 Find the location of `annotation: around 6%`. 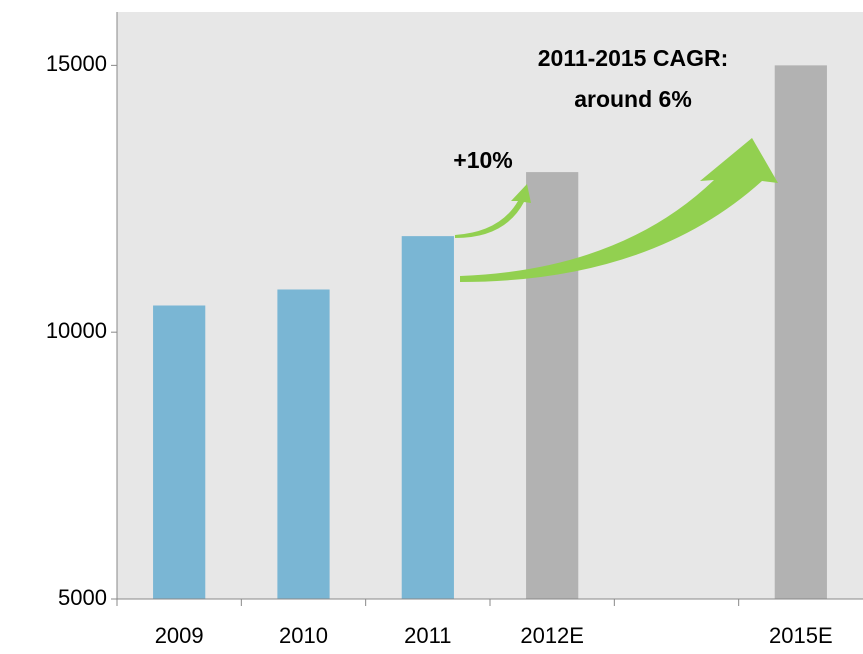

annotation: around 6% is located at coordinates (633, 99).